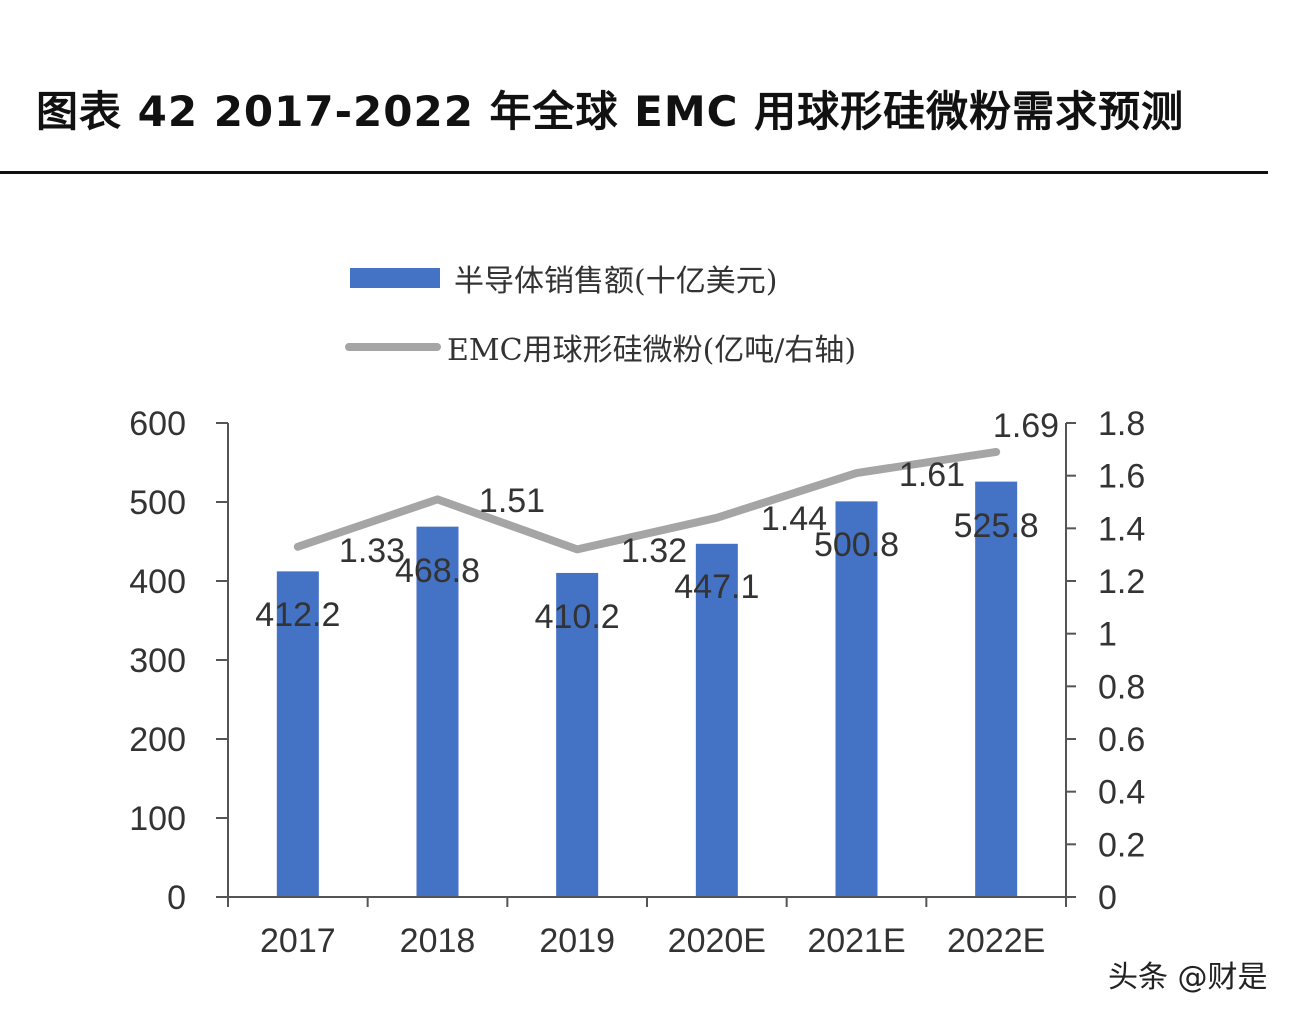 This screenshot has height=1018, width=1312. What do you see at coordinates (577, 941) in the screenshot?
I see `x-tick-label-2019: 2019` at bounding box center [577, 941].